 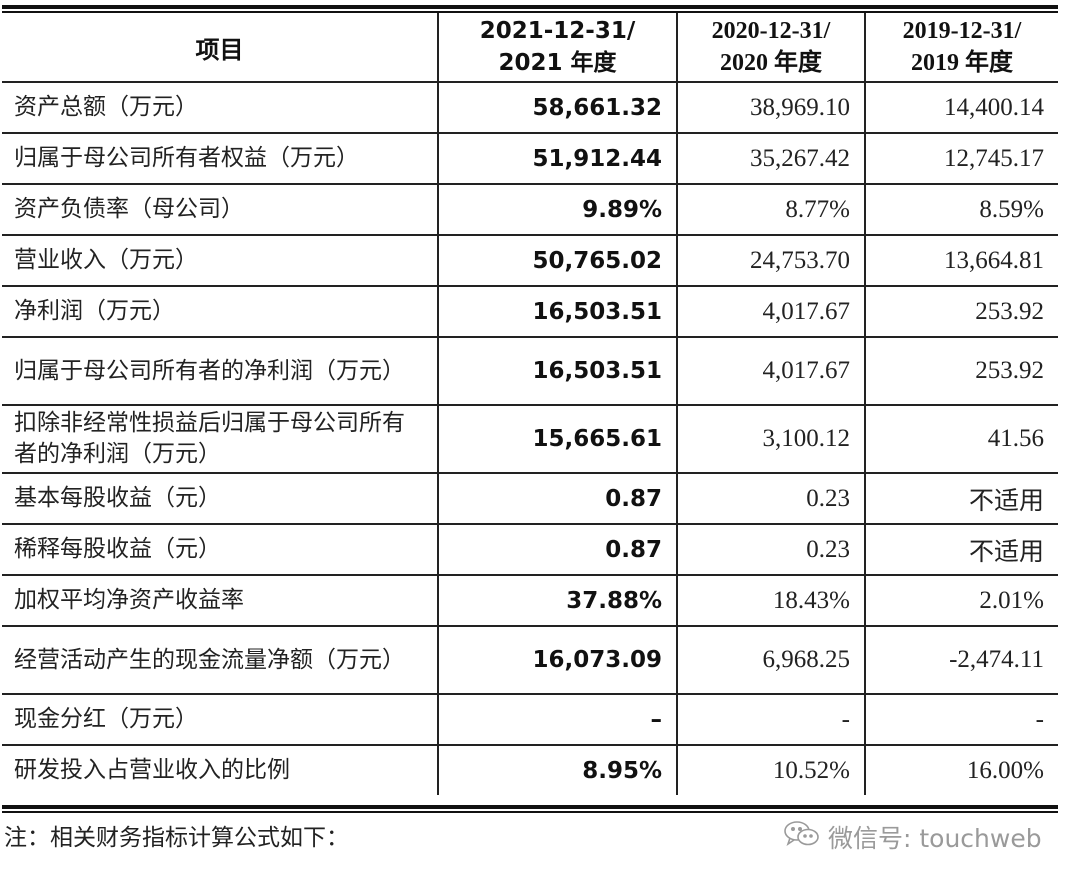 I want to click on value-2020: 10.52%, so click(x=771, y=769).